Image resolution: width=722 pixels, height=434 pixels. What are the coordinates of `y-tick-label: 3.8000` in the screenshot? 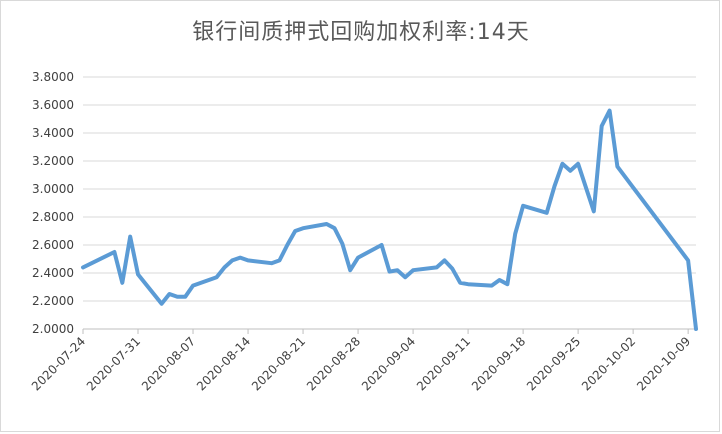 It's located at (53, 77).